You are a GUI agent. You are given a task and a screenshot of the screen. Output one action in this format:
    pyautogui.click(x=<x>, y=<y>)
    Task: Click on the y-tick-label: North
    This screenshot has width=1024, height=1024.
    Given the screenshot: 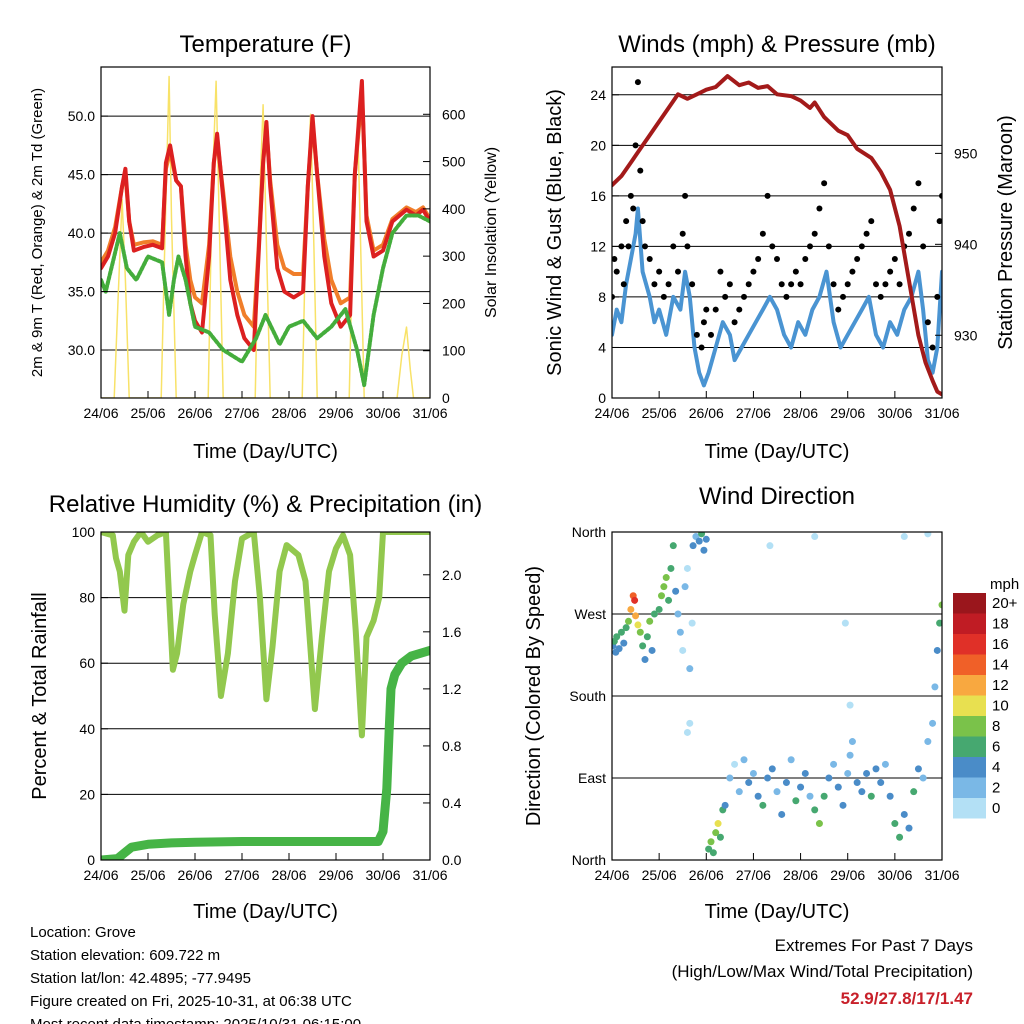 What is the action you would take?
    pyautogui.click(x=589, y=860)
    